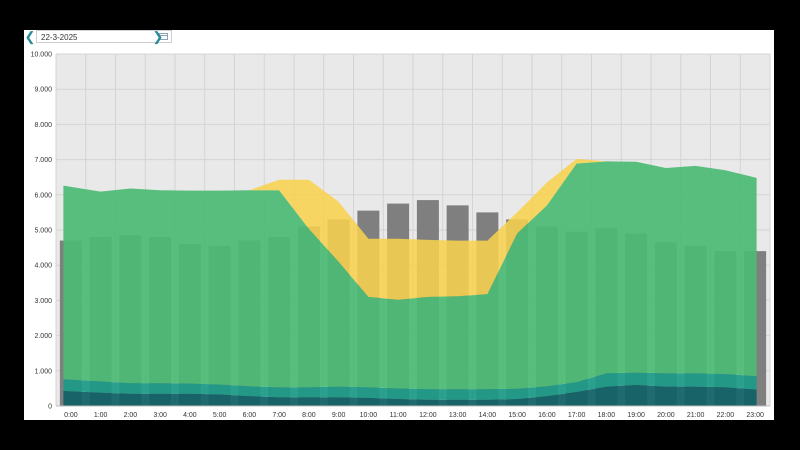 The width and height of the screenshot is (800, 450). Describe the element at coordinates (250, 415) in the screenshot. I see `x-tick-label: 6:00` at that location.